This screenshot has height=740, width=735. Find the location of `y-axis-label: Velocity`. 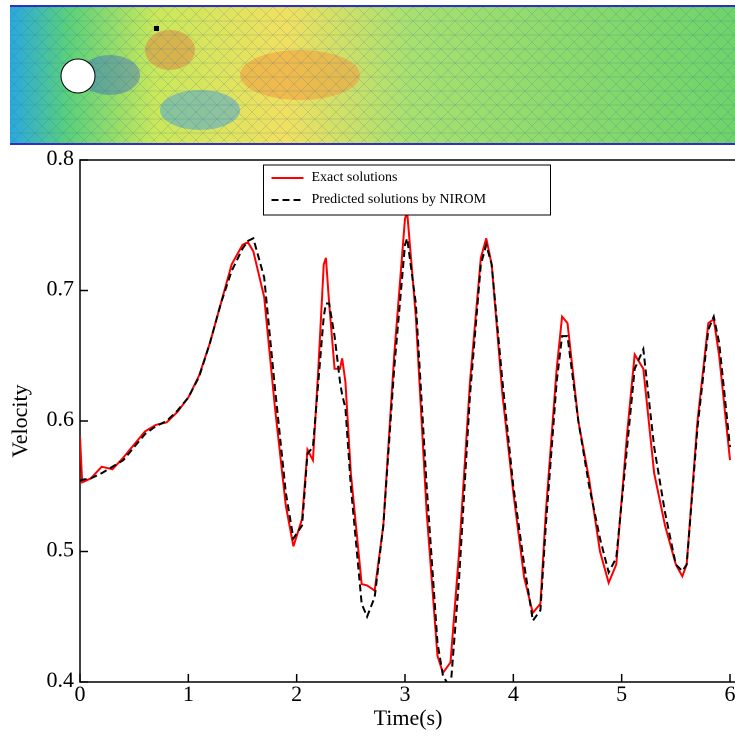

y-axis-label: Velocity is located at coordinates (19, 420).